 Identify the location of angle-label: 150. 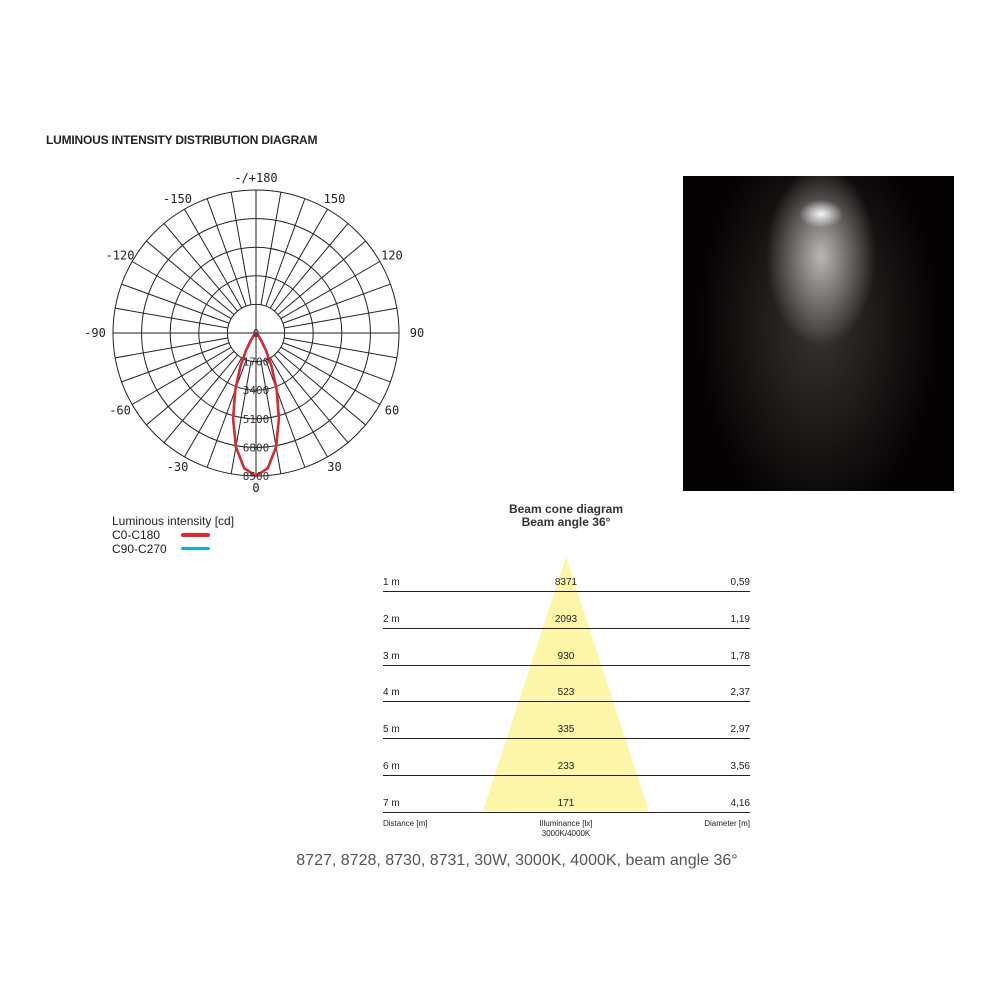
(335, 199).